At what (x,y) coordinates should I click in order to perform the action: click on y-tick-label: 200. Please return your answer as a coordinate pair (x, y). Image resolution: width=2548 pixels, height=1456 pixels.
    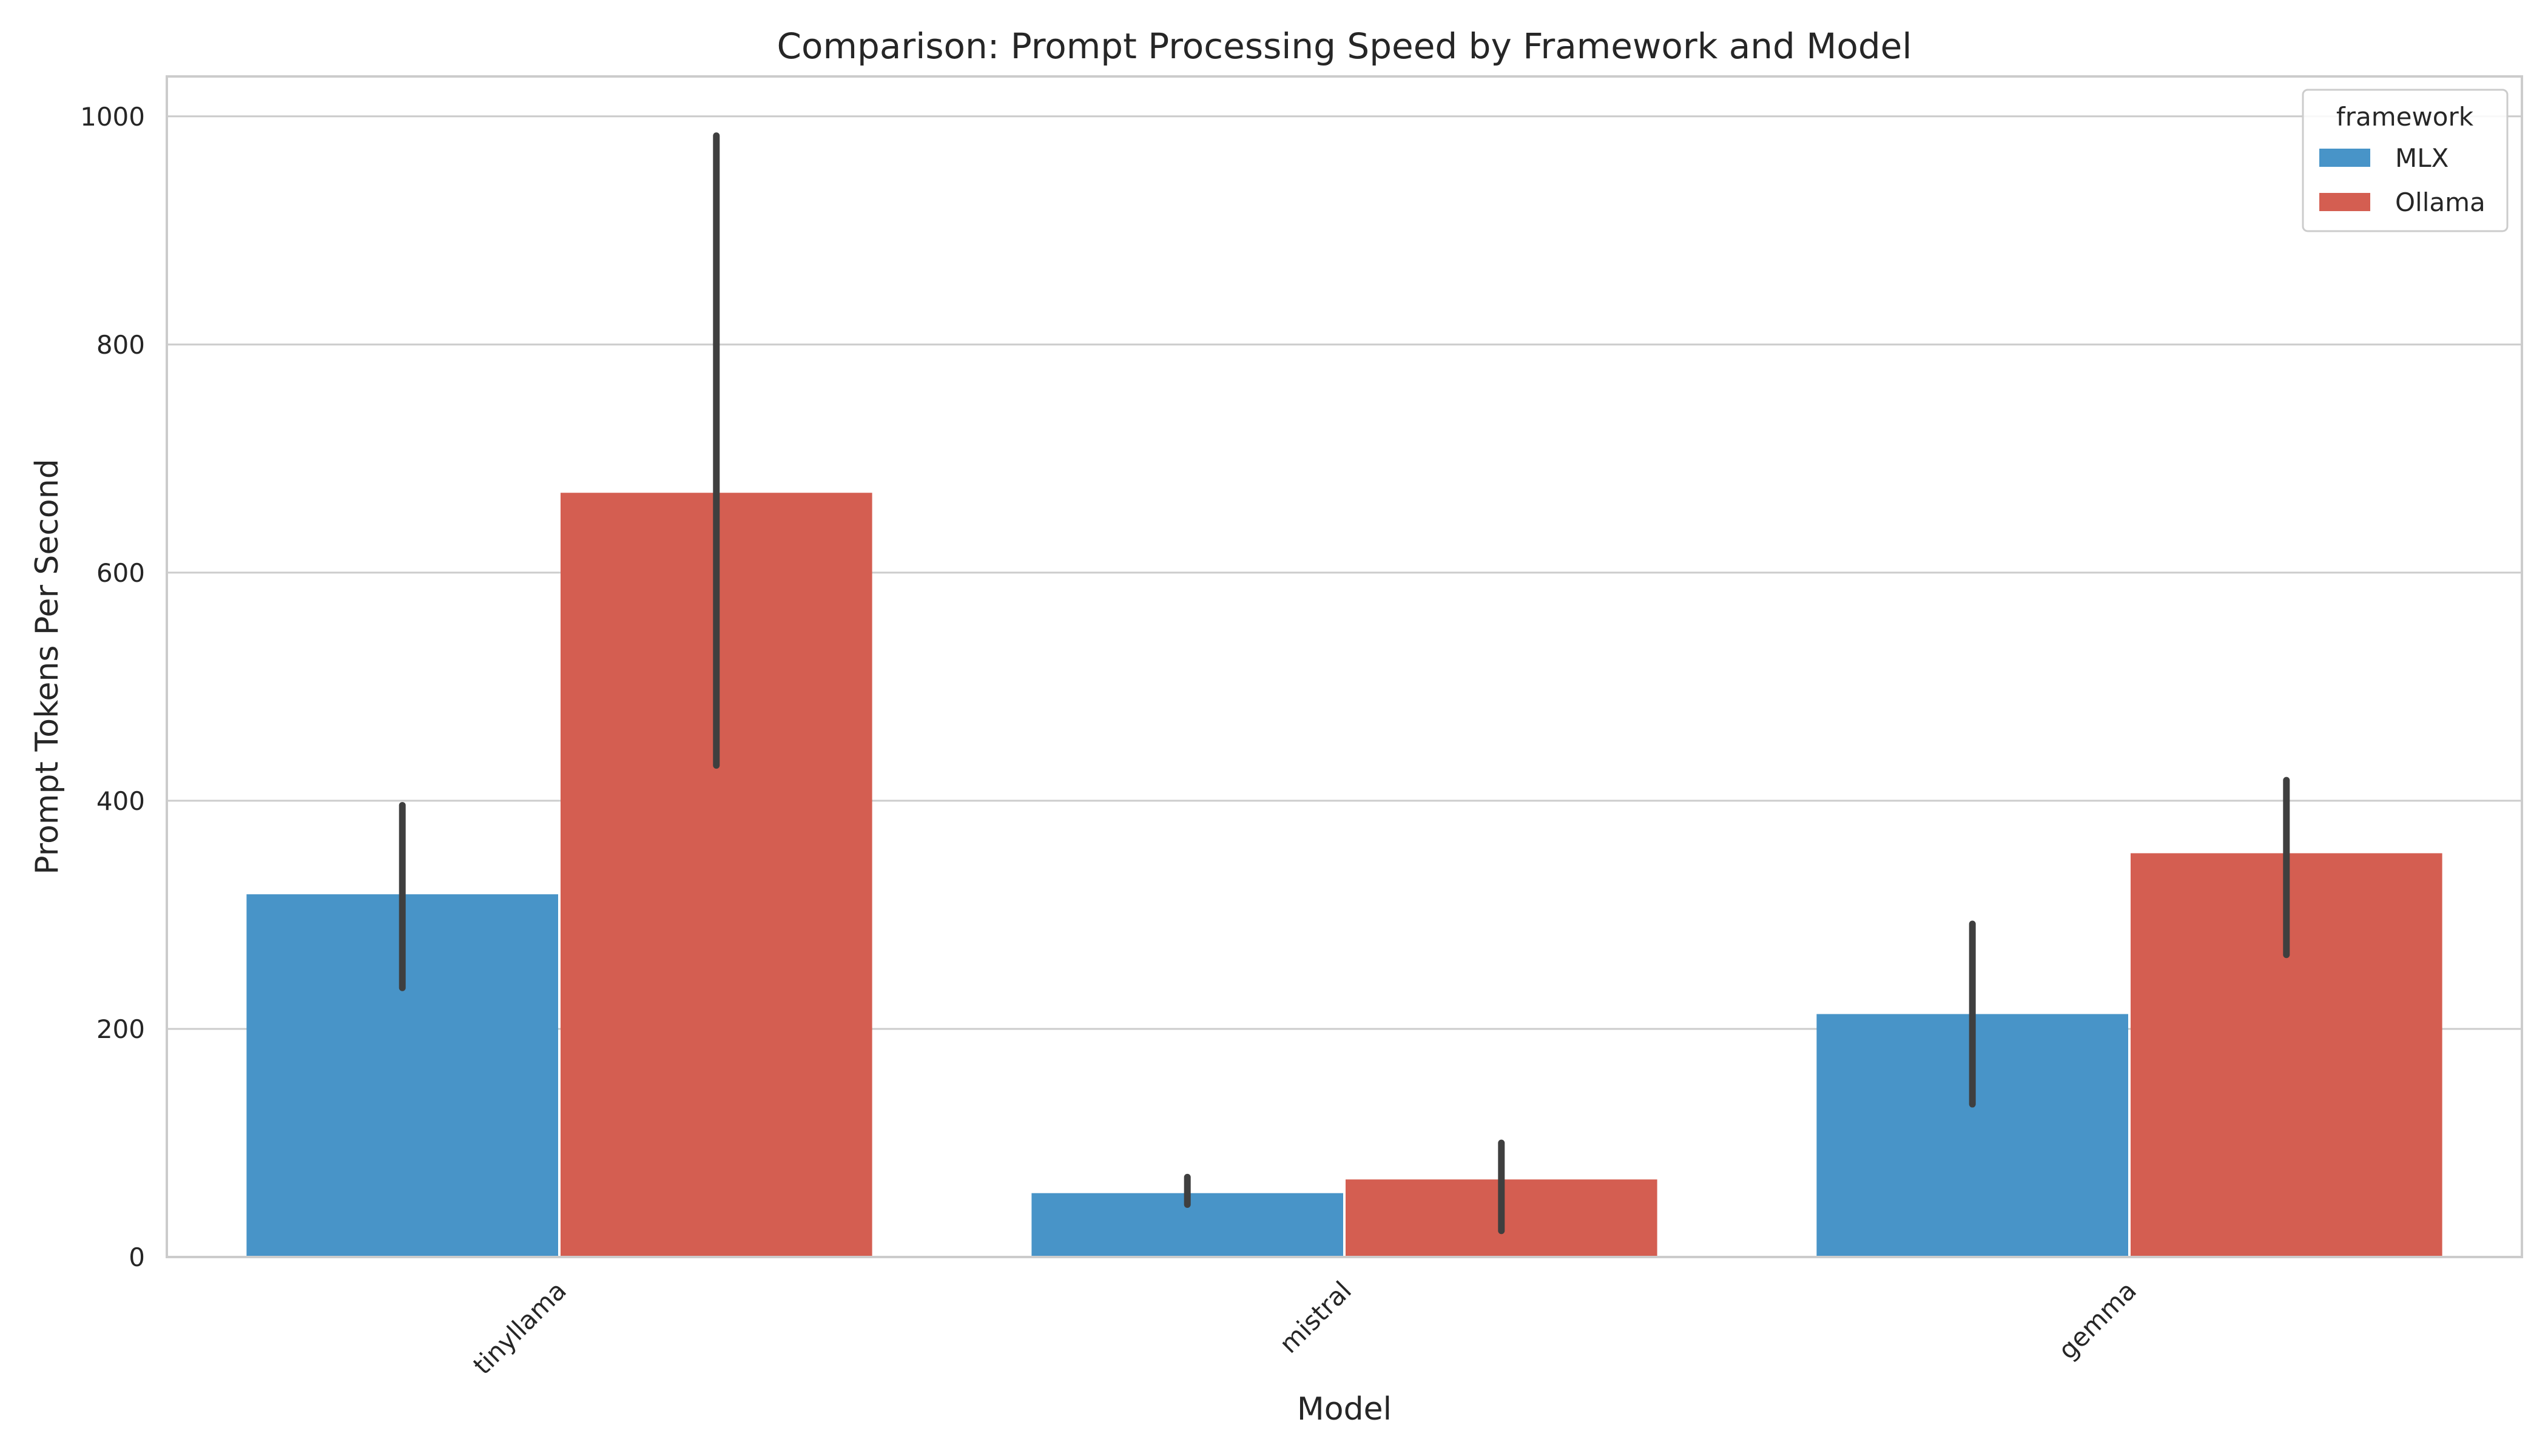
    Looking at the image, I should click on (120, 1029).